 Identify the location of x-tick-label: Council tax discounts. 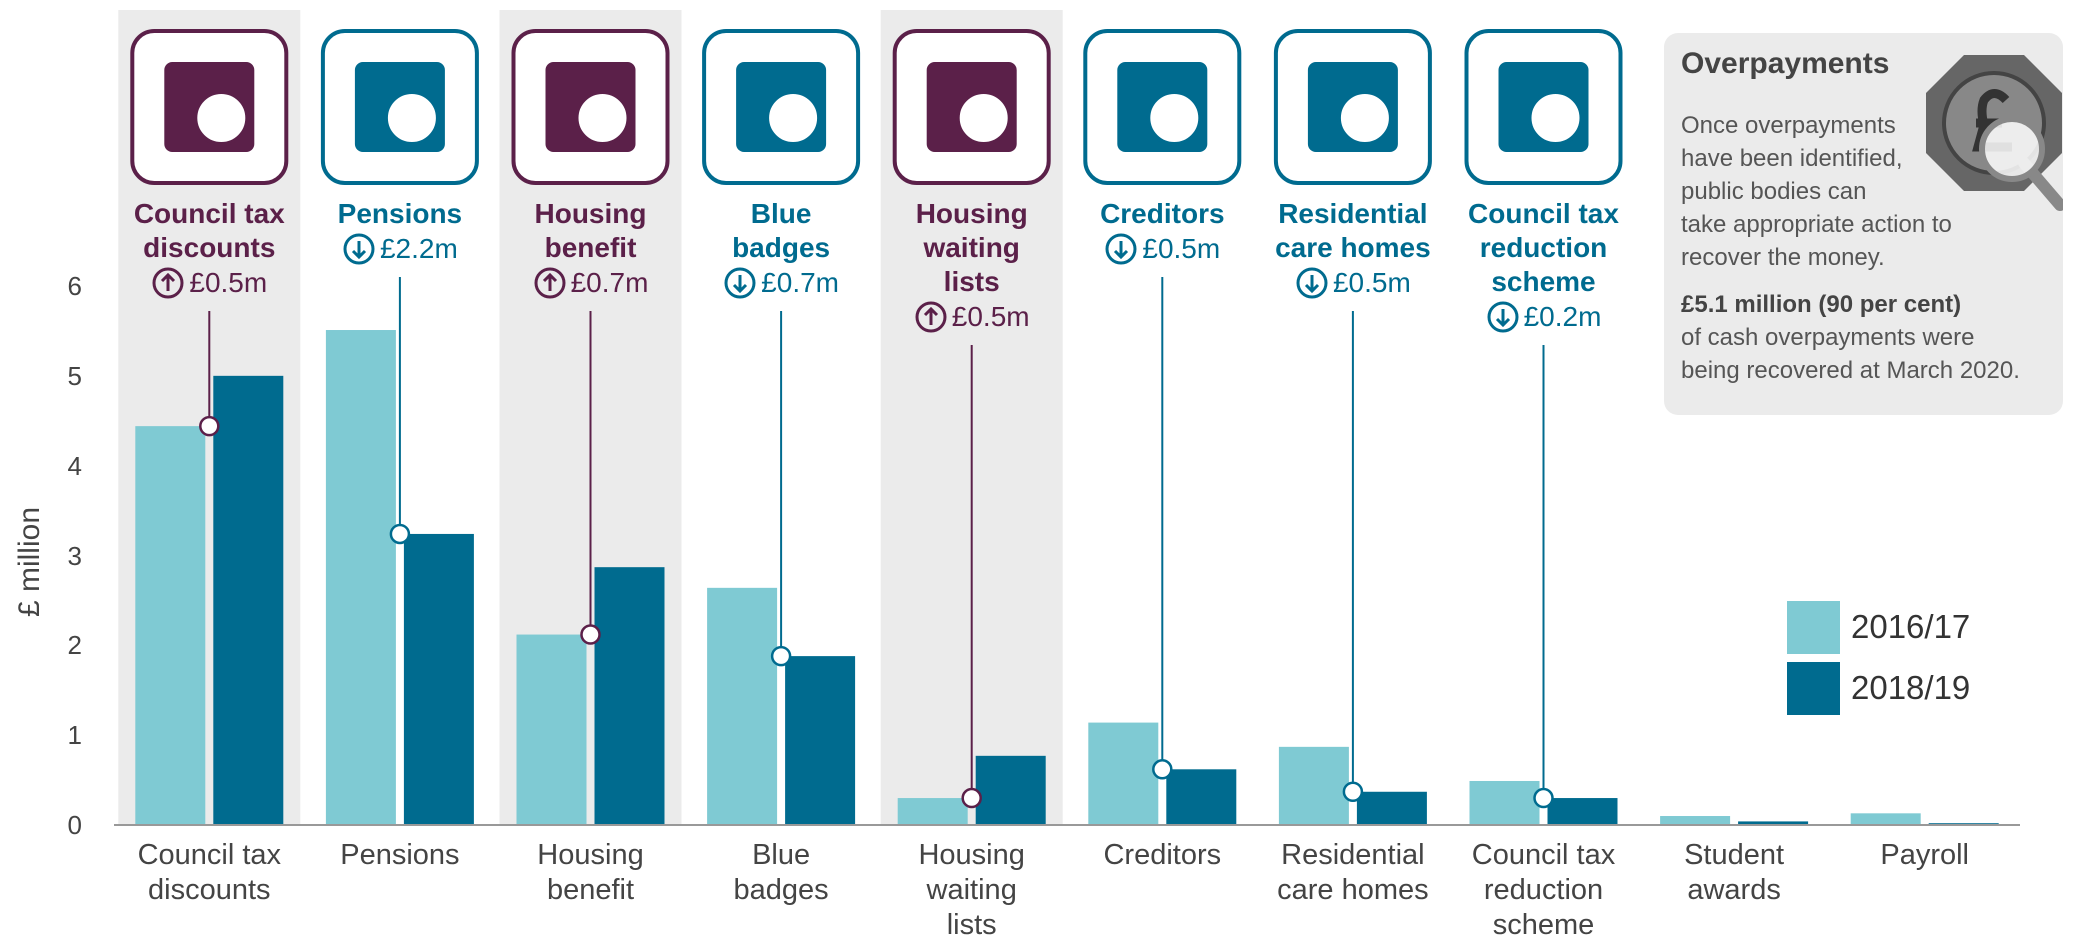
(209, 872).